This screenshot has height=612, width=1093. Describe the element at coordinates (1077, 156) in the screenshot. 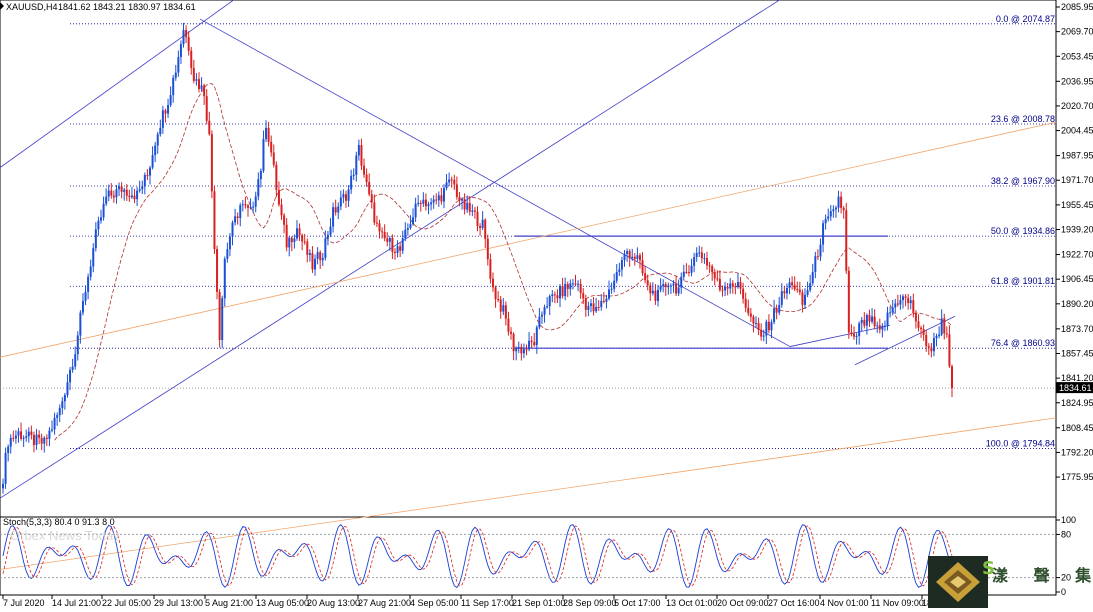

I see `price-tick-label: 1987.95` at that location.